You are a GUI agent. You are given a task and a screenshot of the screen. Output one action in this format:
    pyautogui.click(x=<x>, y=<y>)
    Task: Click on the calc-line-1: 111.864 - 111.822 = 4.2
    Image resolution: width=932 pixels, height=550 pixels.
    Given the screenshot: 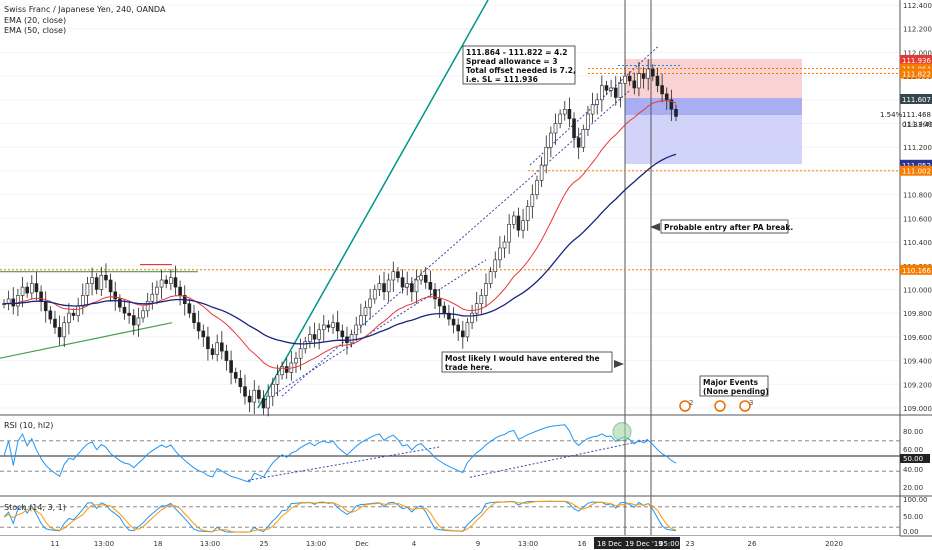 What is the action you would take?
    pyautogui.click(x=516, y=52)
    